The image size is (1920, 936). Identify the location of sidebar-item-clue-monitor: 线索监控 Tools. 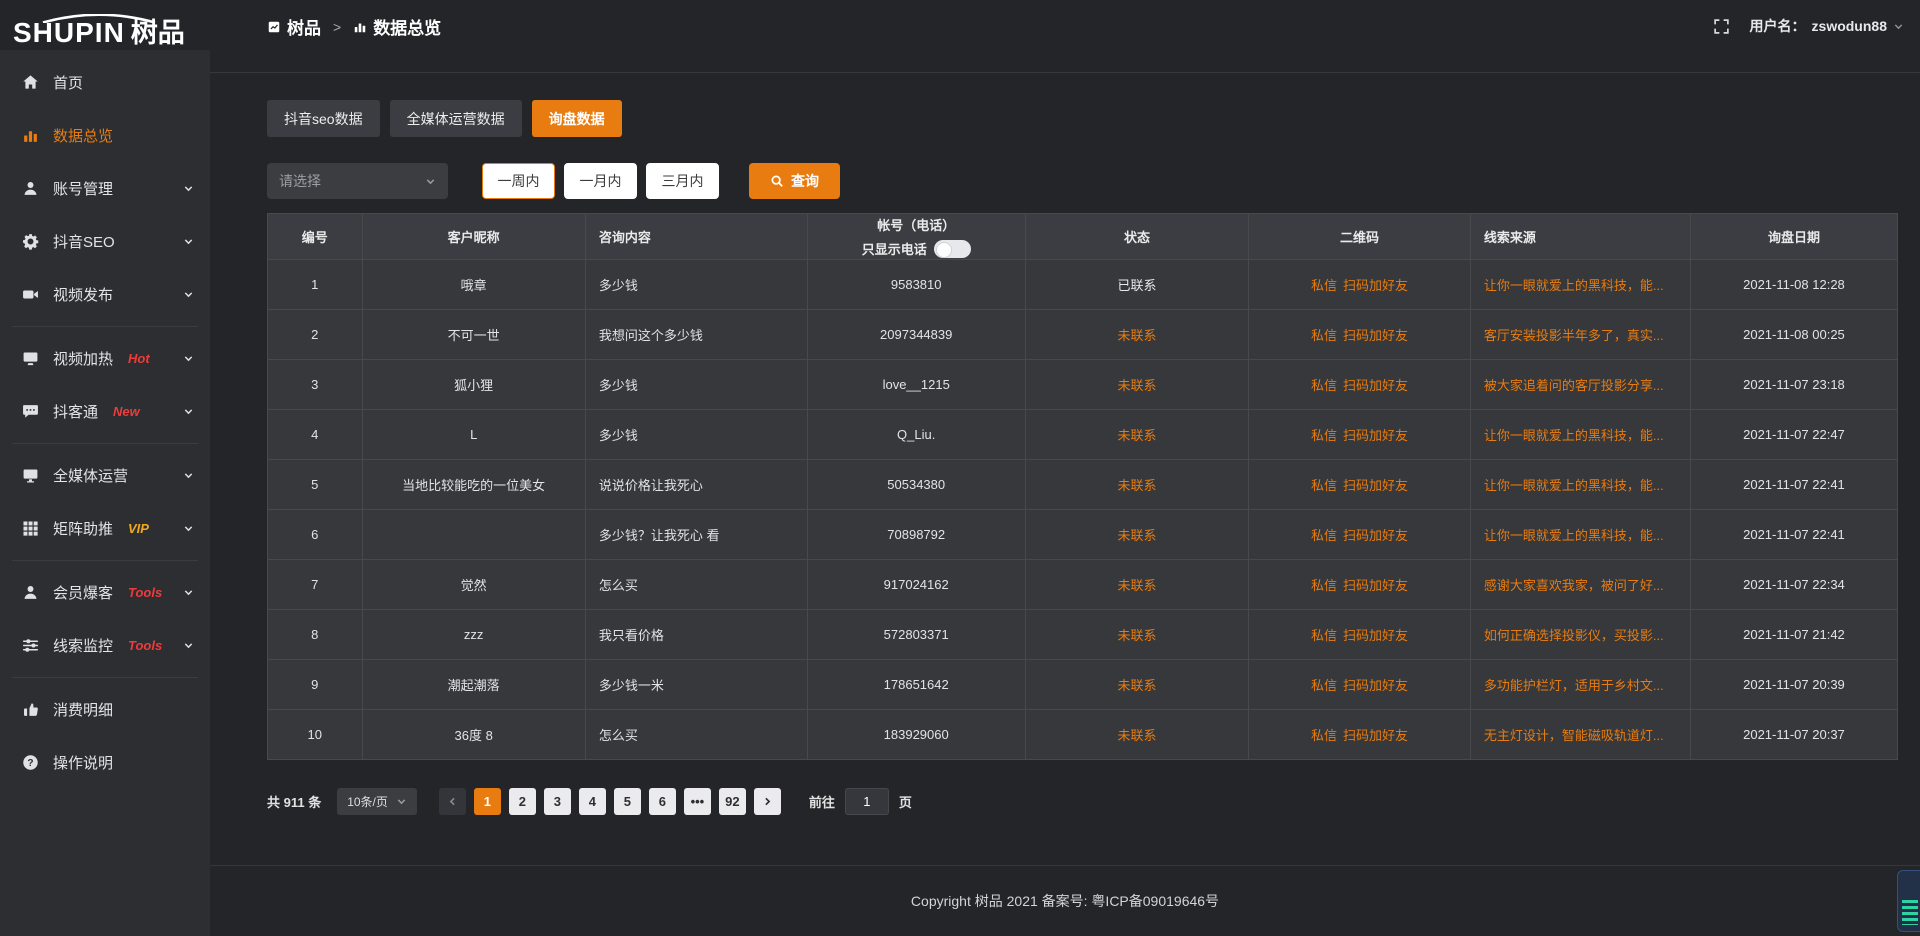
(105, 645).